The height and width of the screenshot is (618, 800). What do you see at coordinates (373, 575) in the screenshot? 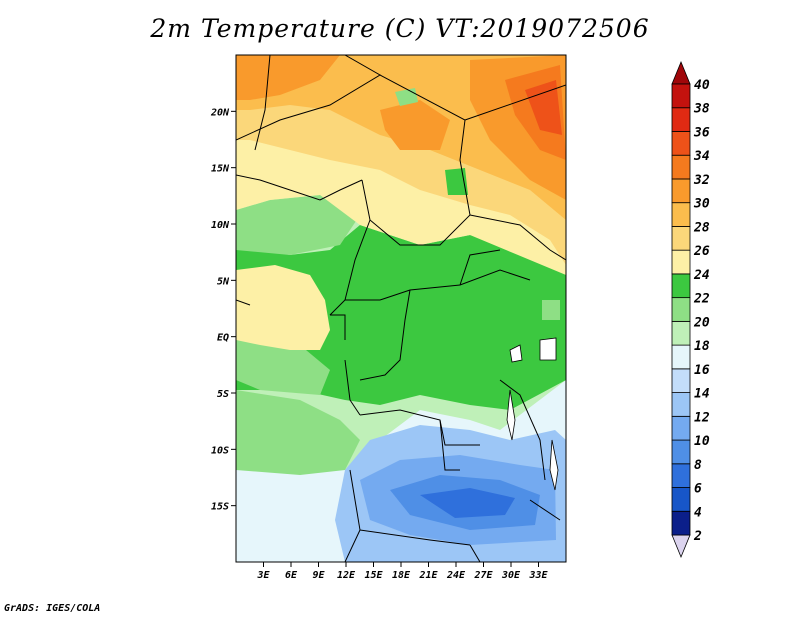
I see `lon-tick-label: 15E` at bounding box center [373, 575].